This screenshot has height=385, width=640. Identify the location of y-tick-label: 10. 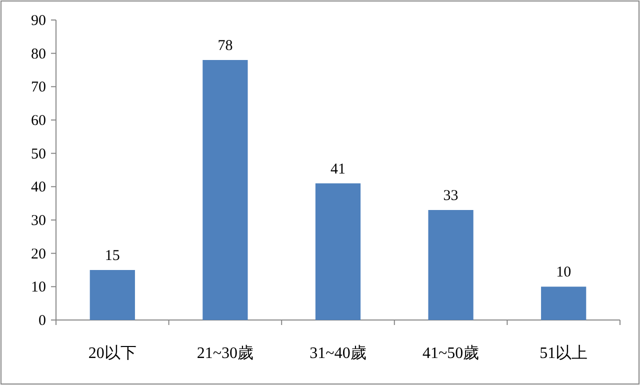
(38, 288).